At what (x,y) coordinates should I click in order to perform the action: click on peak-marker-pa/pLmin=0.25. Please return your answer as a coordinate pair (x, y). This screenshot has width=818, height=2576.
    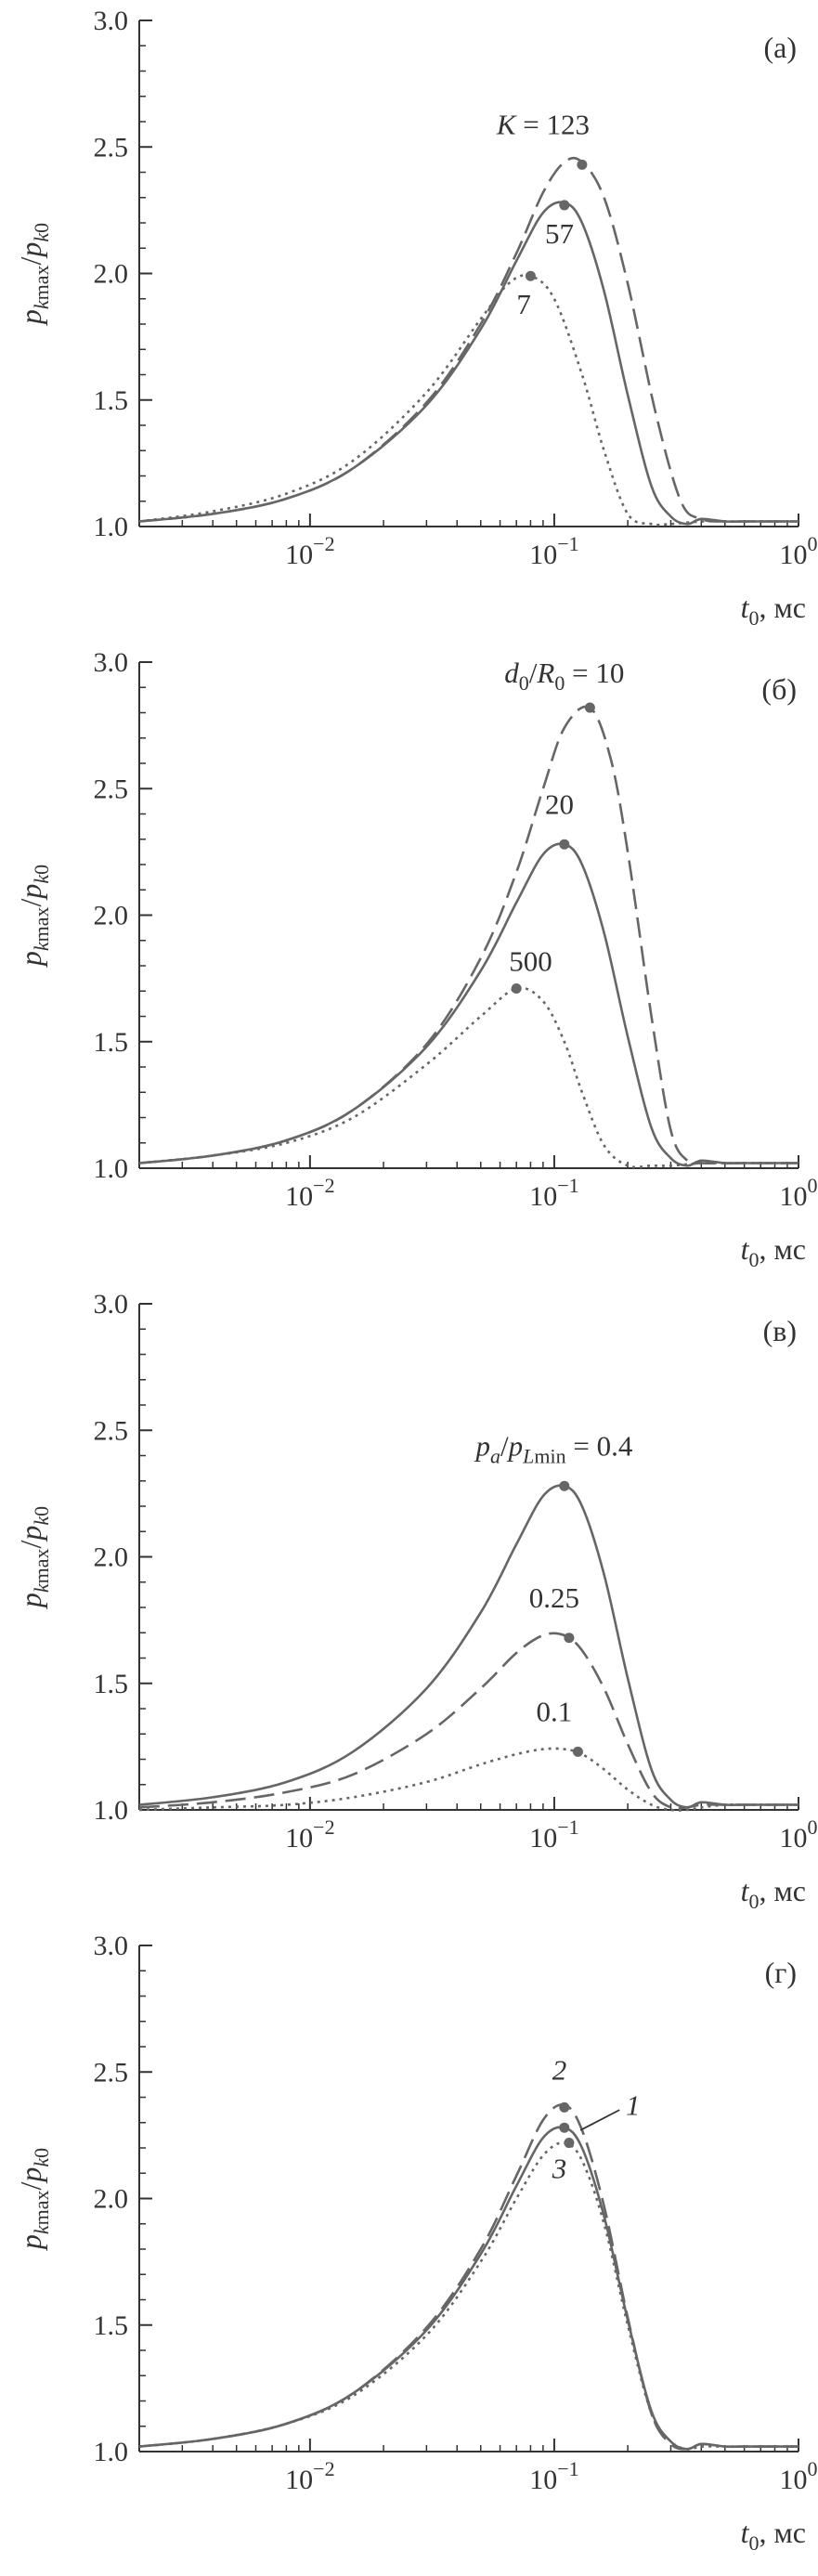
    Looking at the image, I should click on (569, 1638).